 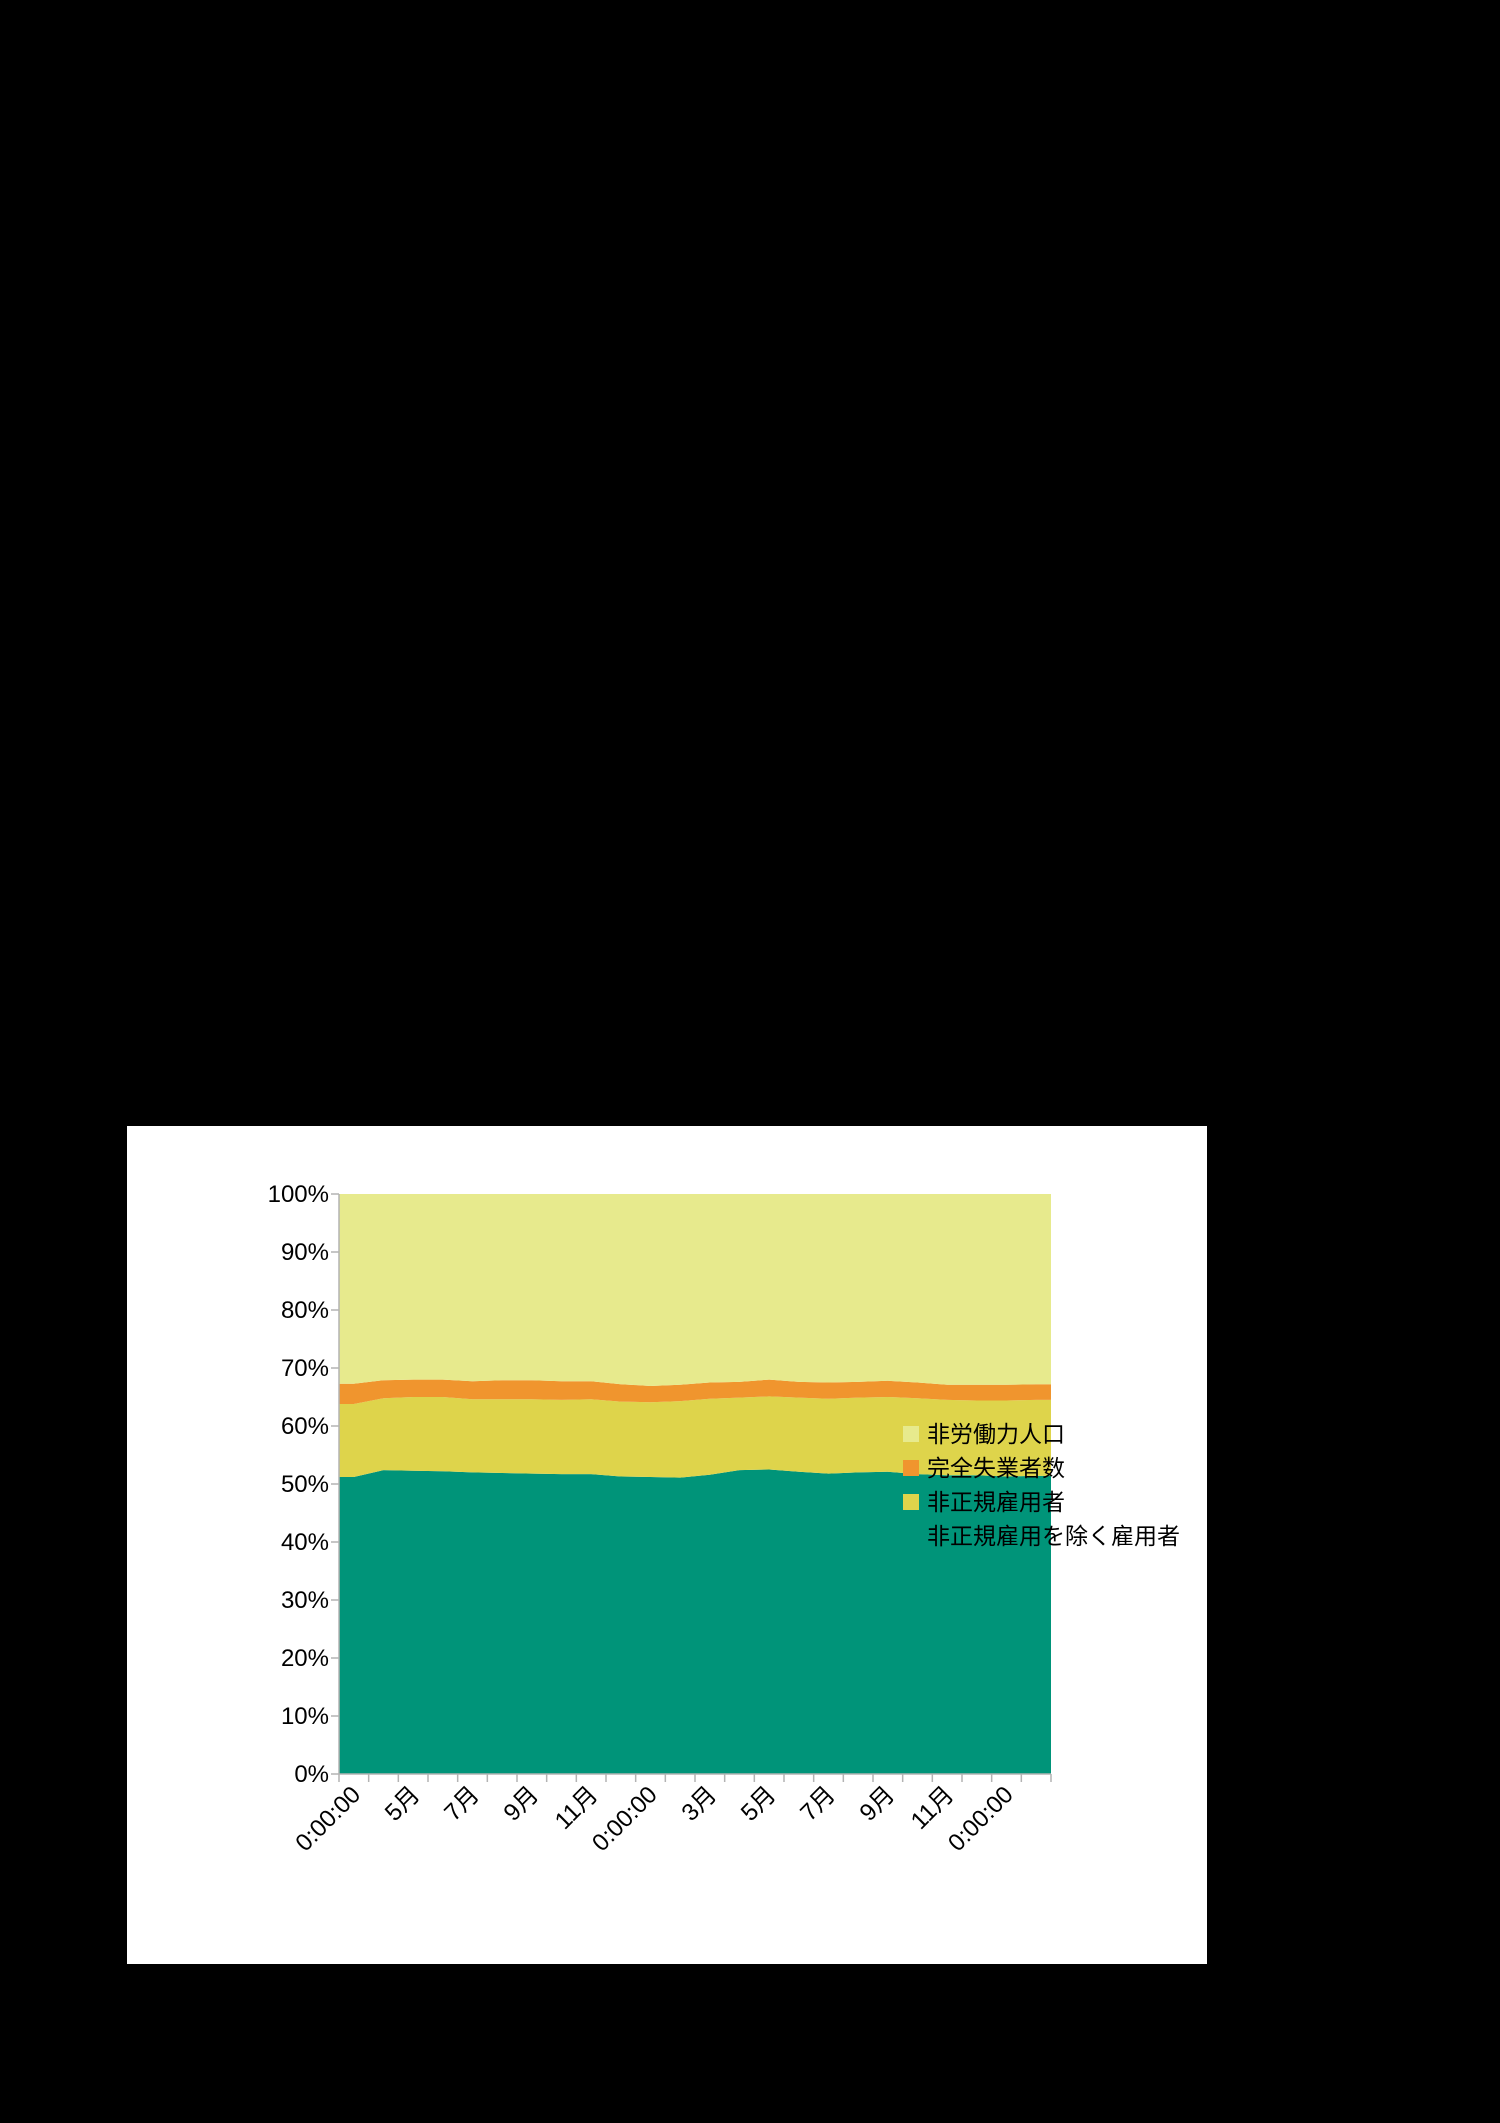 I want to click on y-tick-label: 40%, so click(x=305, y=1542).